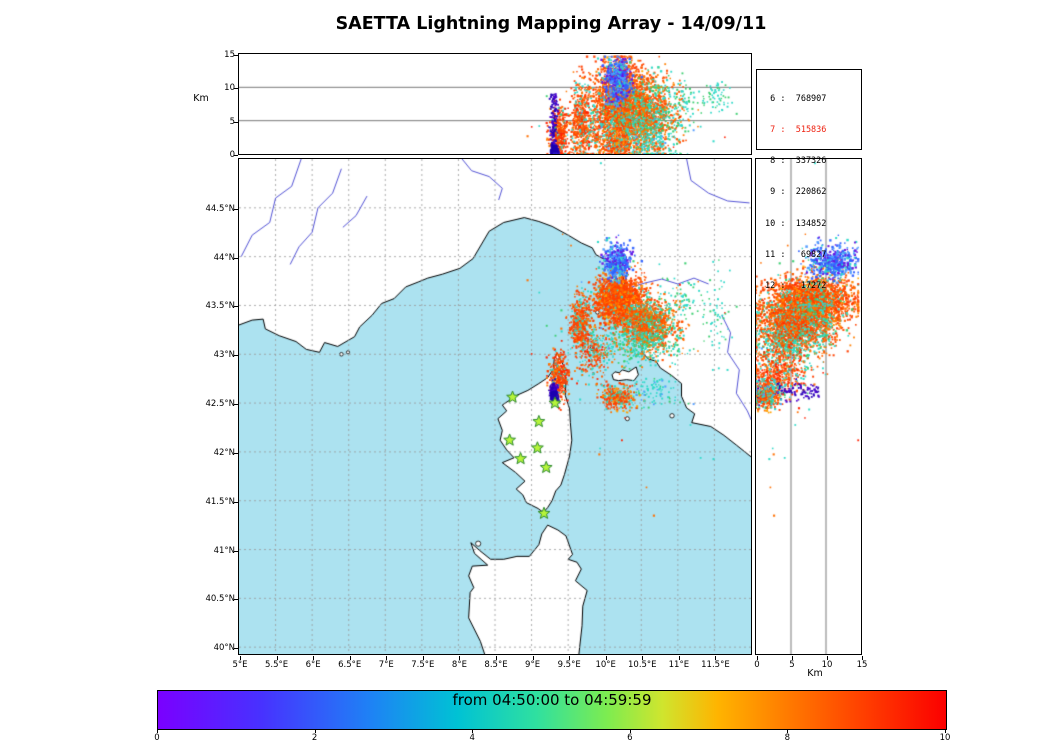 The width and height of the screenshot is (1050, 750). Describe the element at coordinates (220, 306) in the screenshot. I see `lat-tick-label: 43.5°N` at that location.